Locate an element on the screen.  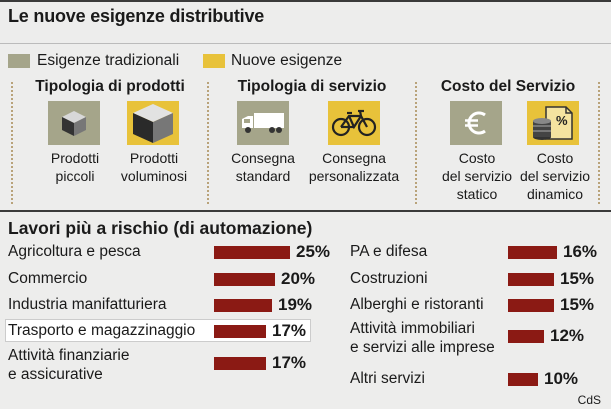
bar-value: 16% is located at coordinates (580, 251).